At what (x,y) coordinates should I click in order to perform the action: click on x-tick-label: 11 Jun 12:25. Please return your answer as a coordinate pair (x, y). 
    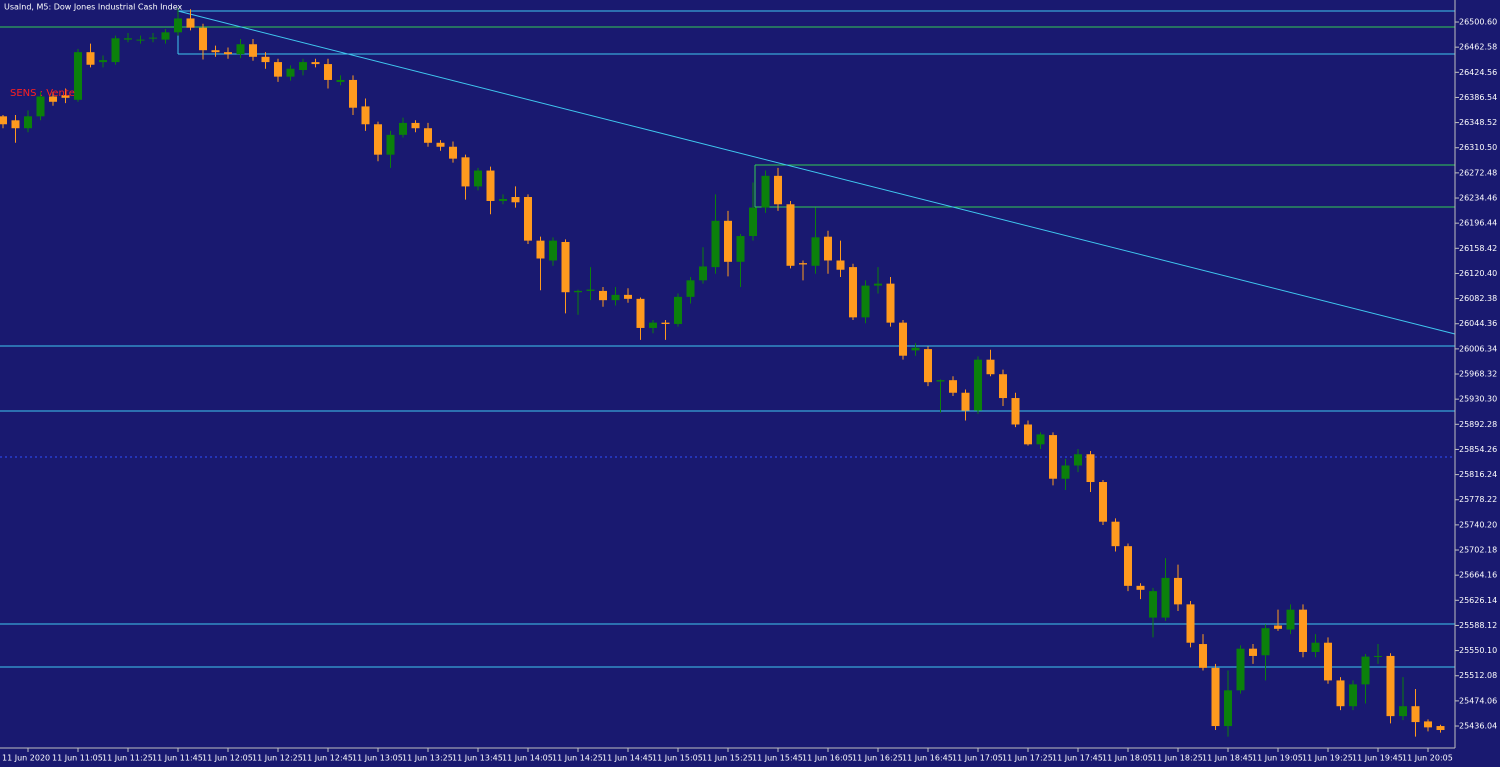
    Looking at the image, I should click on (277, 758).